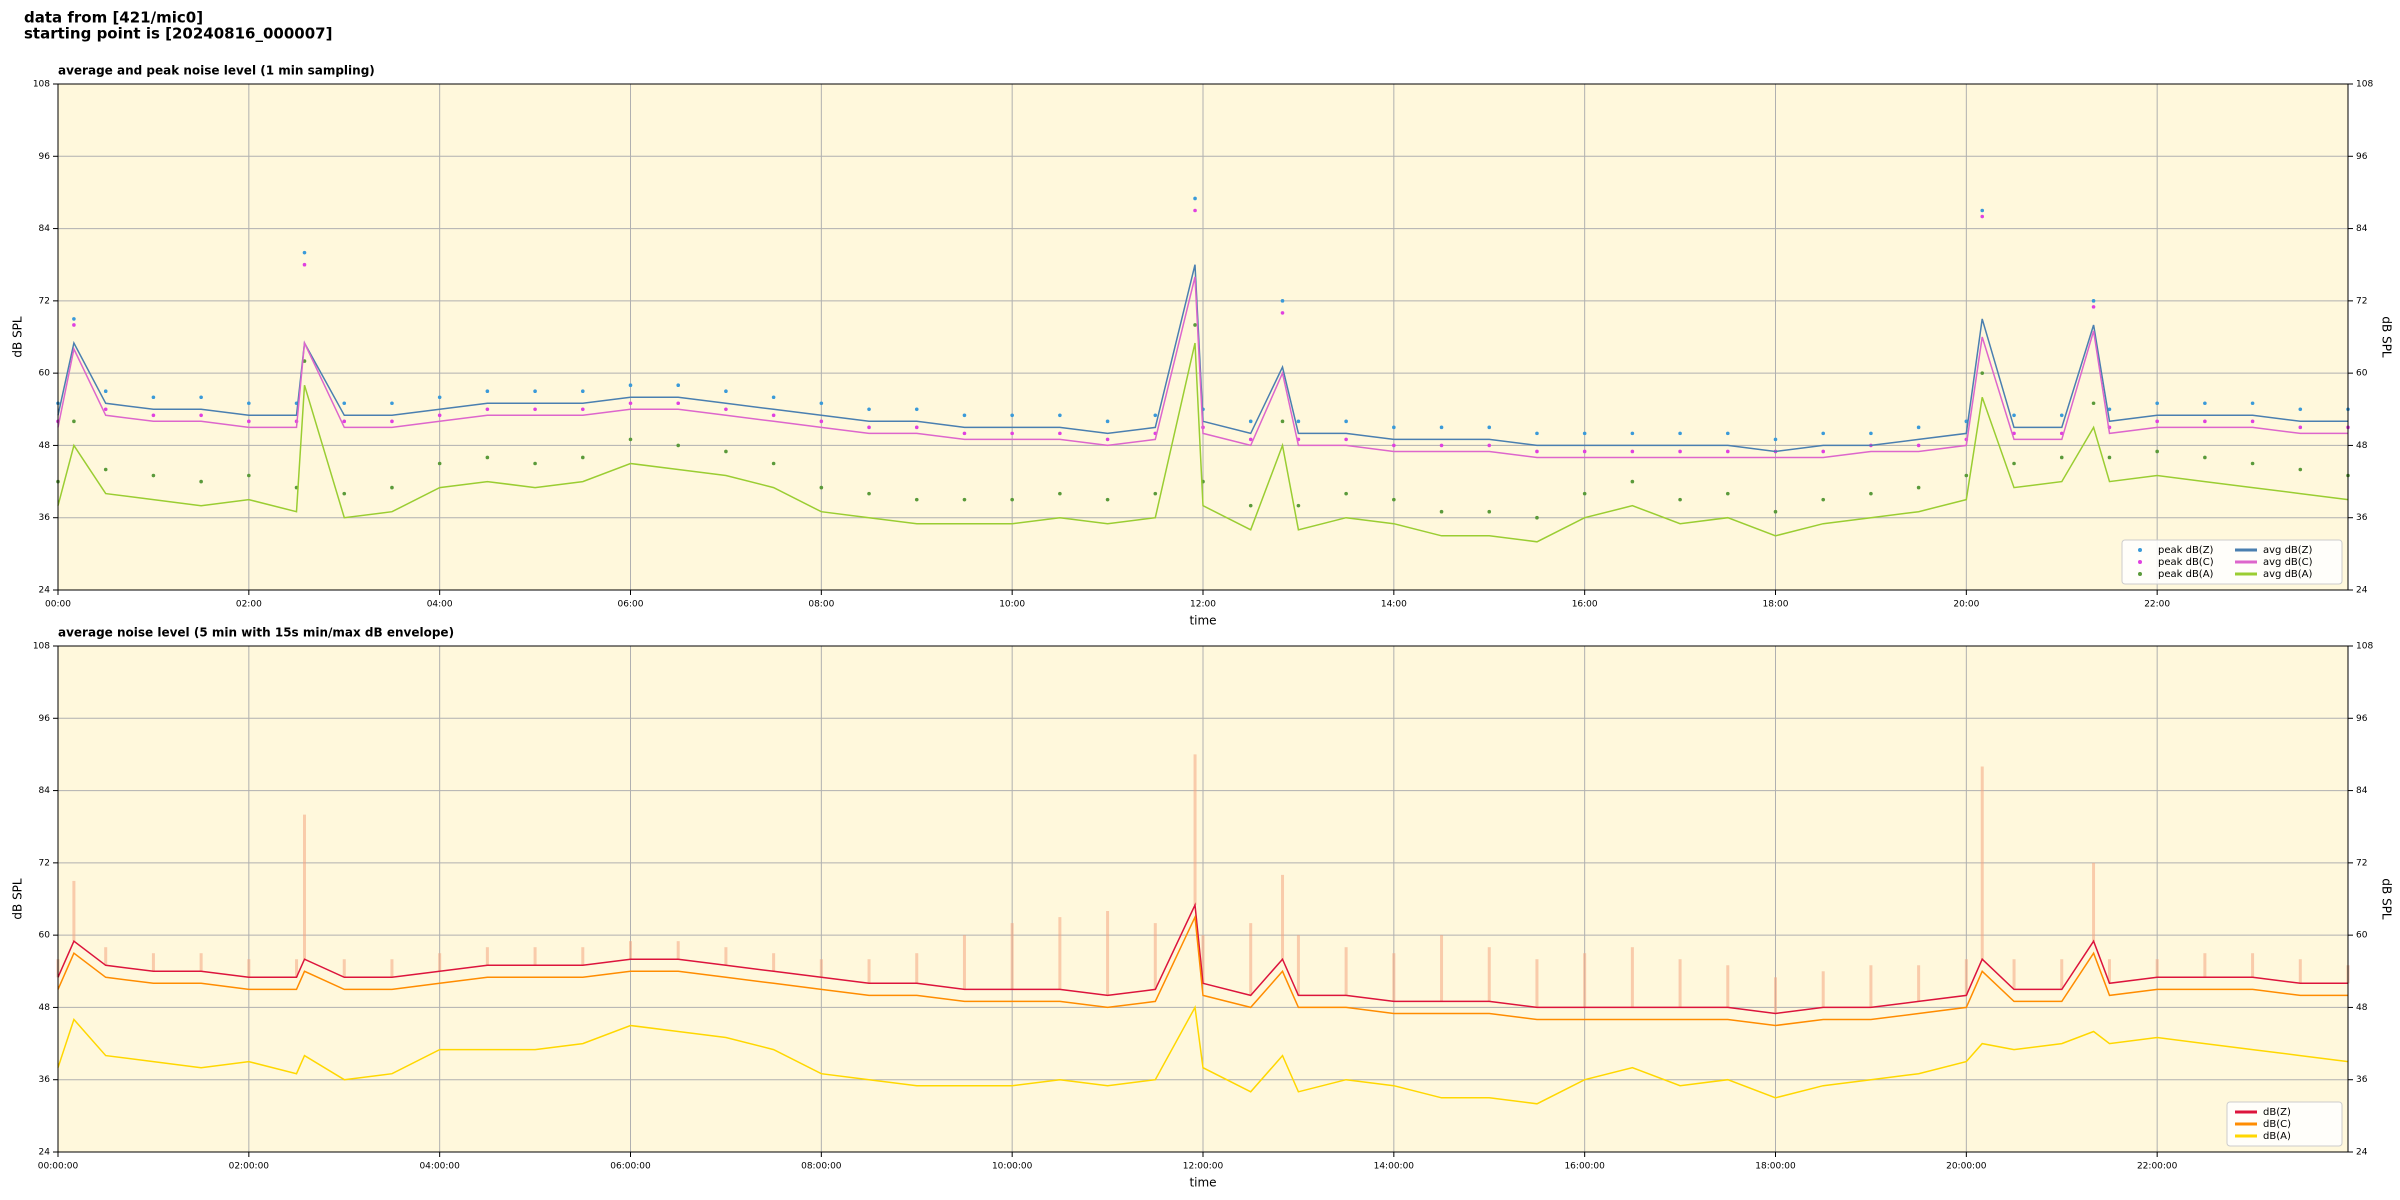  I want to click on legend-label: peak dB(A), so click(2186, 574).